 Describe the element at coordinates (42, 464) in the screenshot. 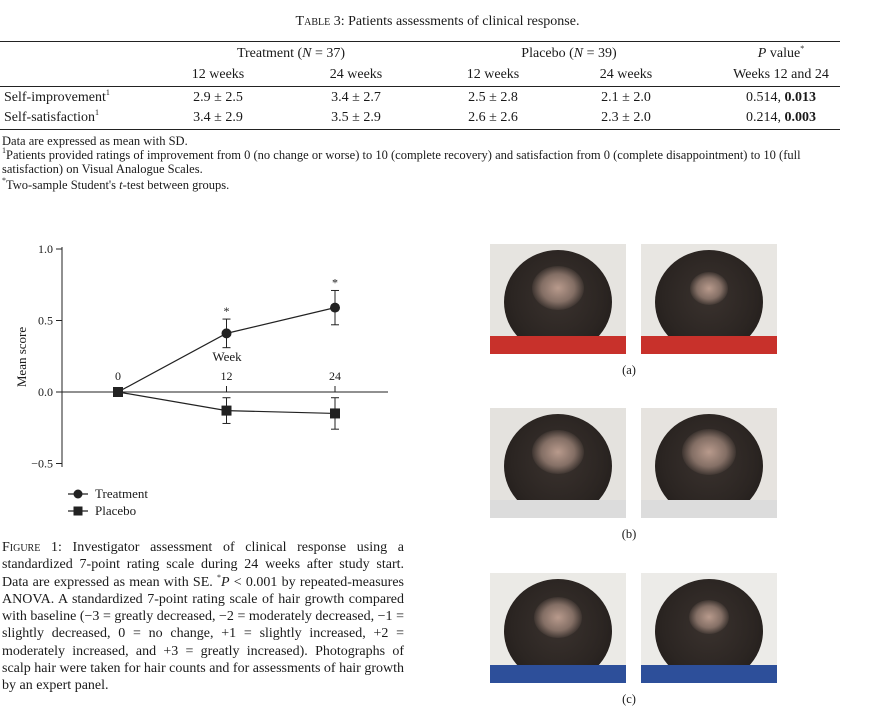

I see `y-tick-label: −0.5` at that location.